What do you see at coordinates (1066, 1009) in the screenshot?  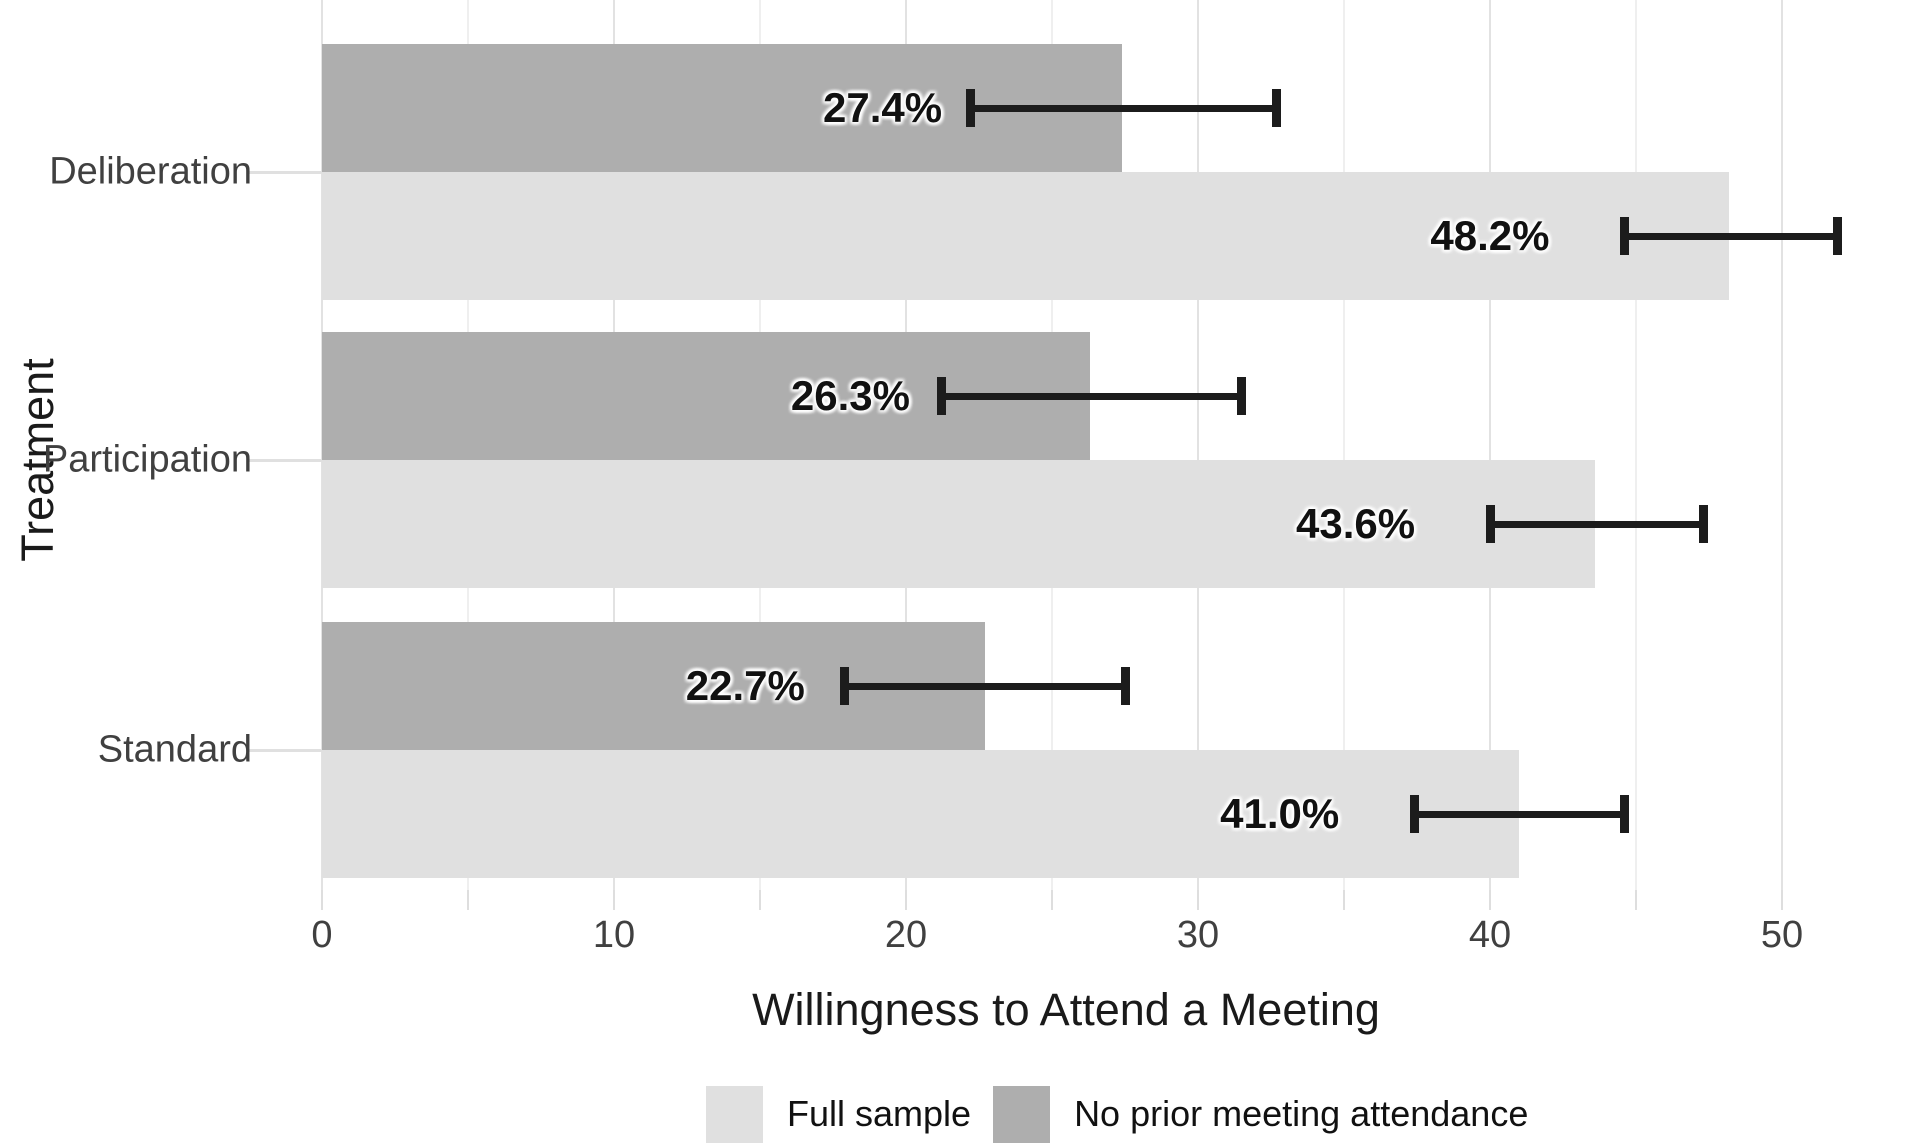 I see `x-axis-title: Willingness to Attend a Meeting` at bounding box center [1066, 1009].